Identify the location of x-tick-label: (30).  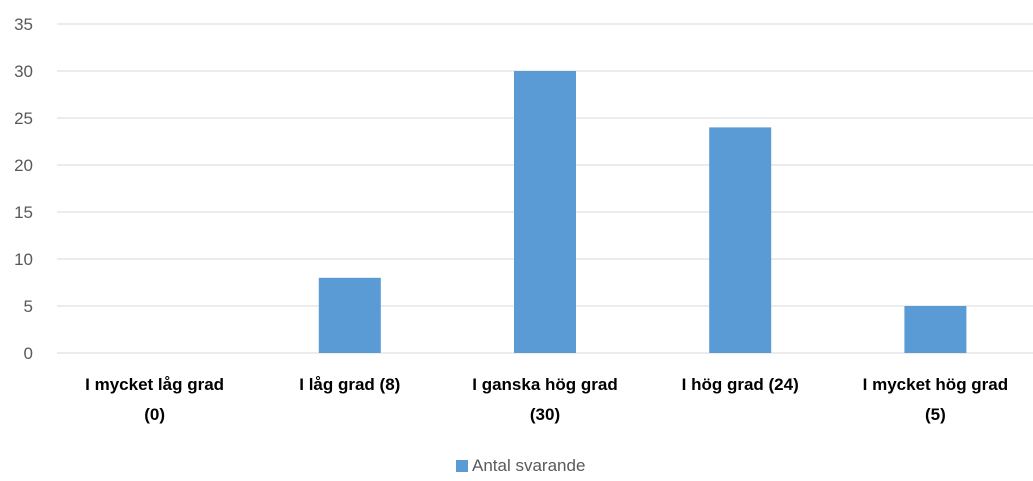
(545, 414).